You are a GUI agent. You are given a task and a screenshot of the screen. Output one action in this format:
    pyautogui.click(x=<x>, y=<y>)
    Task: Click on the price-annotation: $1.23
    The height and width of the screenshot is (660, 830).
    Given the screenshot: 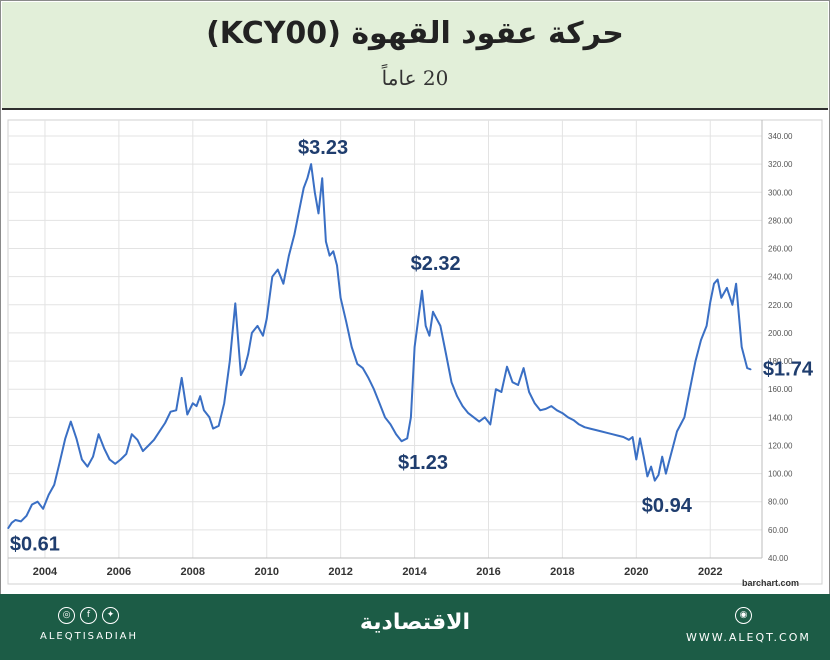 What is the action you would take?
    pyautogui.click(x=423, y=463)
    